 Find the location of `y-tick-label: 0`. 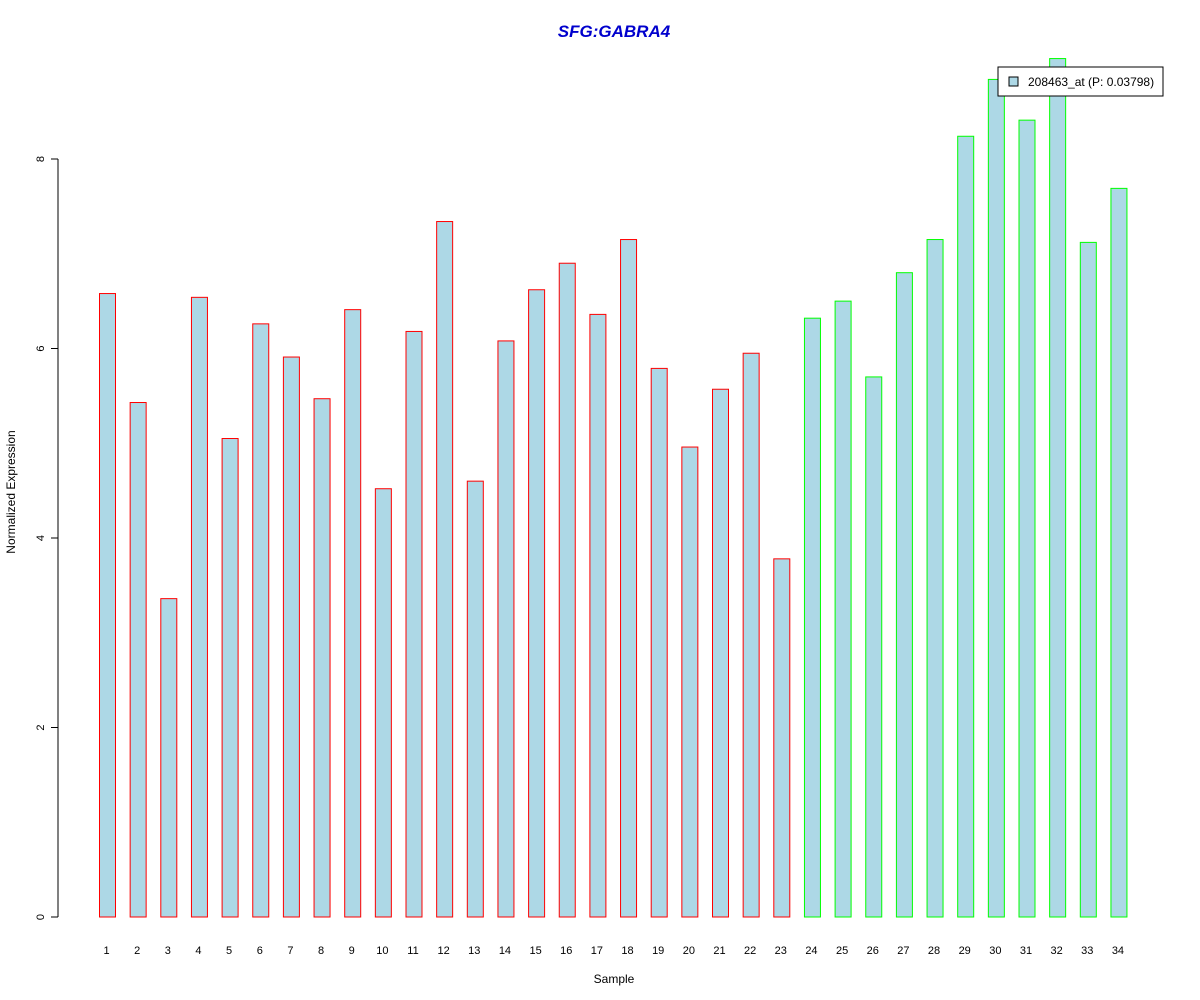

y-tick-label: 0 is located at coordinates (41, 917).